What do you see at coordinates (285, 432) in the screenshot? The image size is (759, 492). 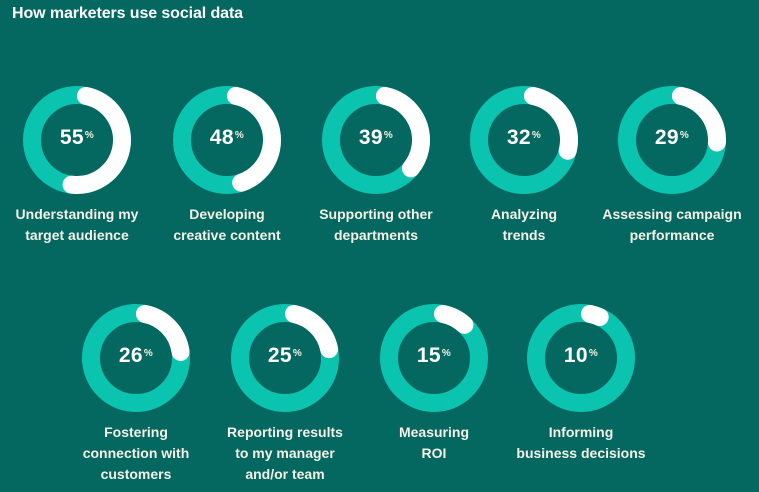 I see `label-line: Reporting results` at bounding box center [285, 432].